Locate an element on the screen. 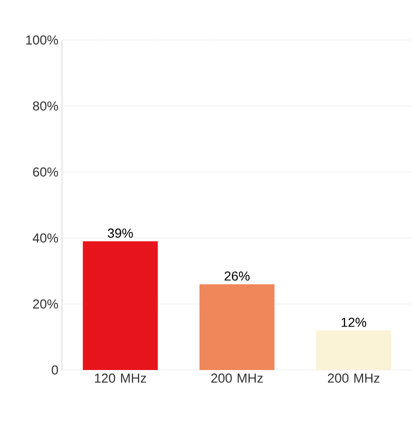 This screenshot has height=448, width=420. x-tick-label: 120 MHz is located at coordinates (120, 378).